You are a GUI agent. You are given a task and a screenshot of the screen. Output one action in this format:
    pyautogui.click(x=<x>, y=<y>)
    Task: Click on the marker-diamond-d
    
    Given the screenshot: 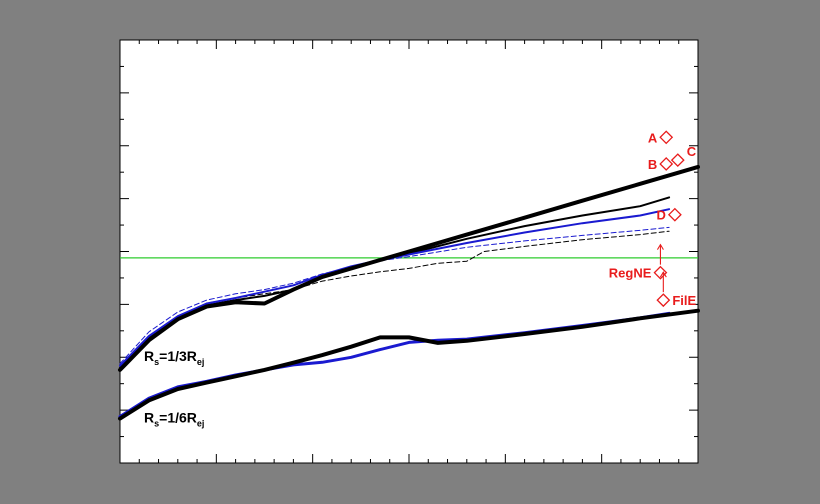 What is the action you would take?
    pyautogui.click(x=674, y=214)
    